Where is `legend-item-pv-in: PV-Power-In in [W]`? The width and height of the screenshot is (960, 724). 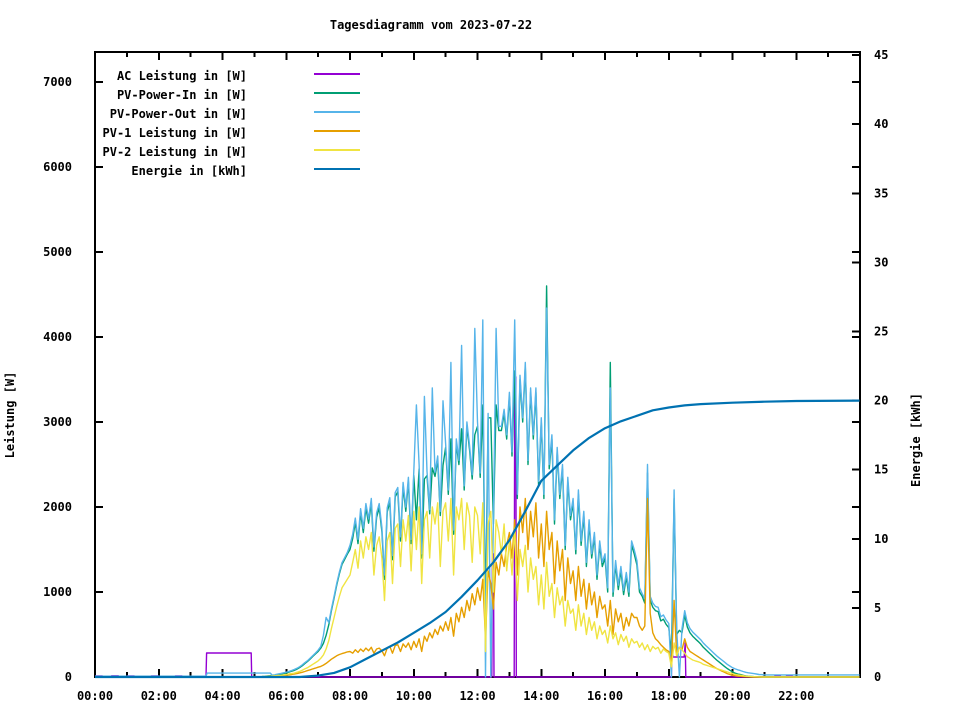 legend-item-pv-in: PV-Power-In in [W] is located at coordinates (188, 93).